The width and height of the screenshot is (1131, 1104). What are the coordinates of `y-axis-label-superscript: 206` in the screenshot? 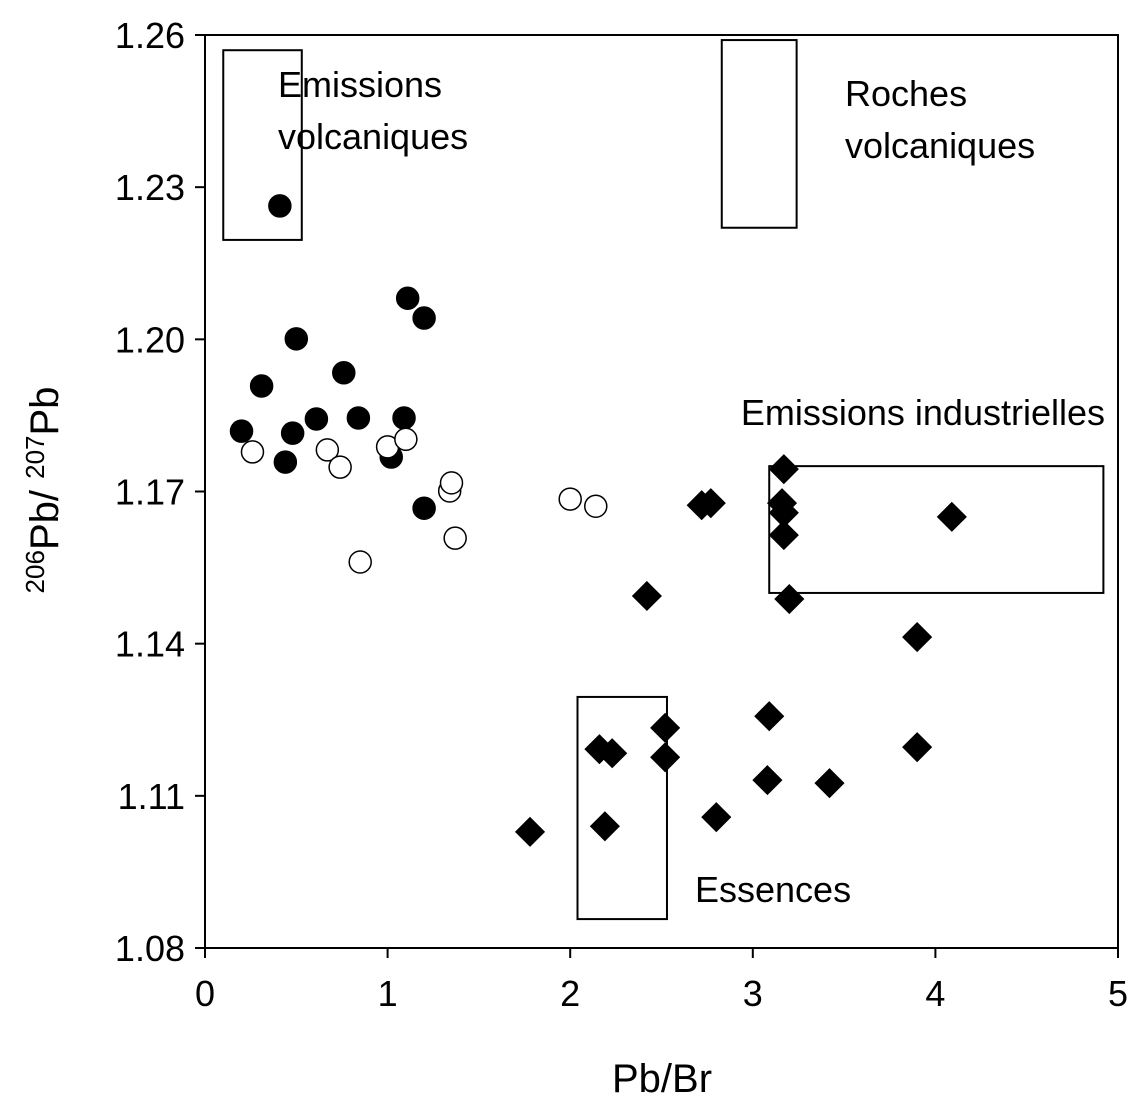 It's located at (35, 571).